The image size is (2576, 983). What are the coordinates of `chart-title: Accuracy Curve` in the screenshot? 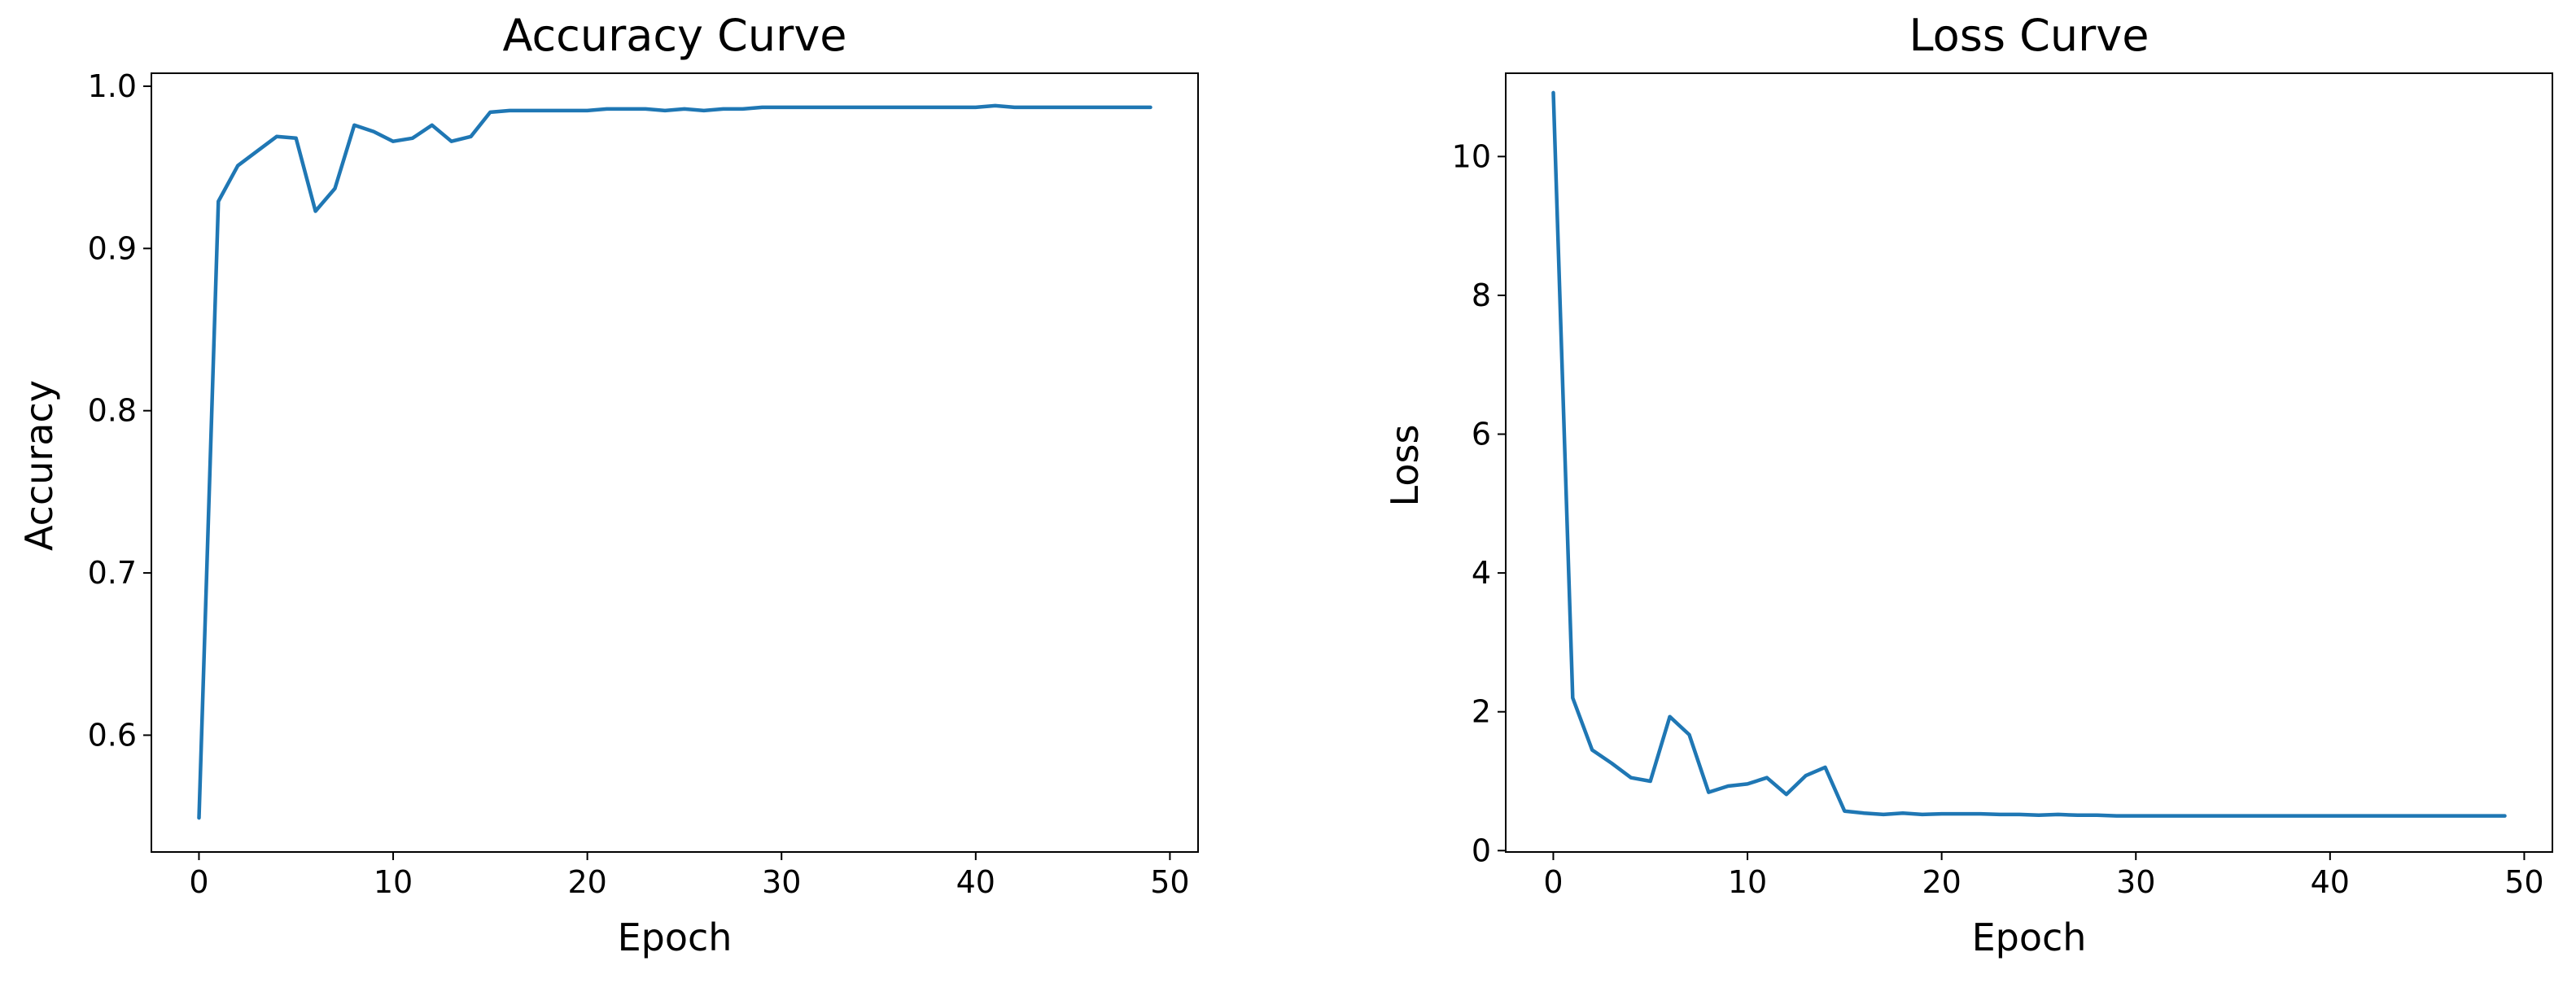 It's located at (674, 35).